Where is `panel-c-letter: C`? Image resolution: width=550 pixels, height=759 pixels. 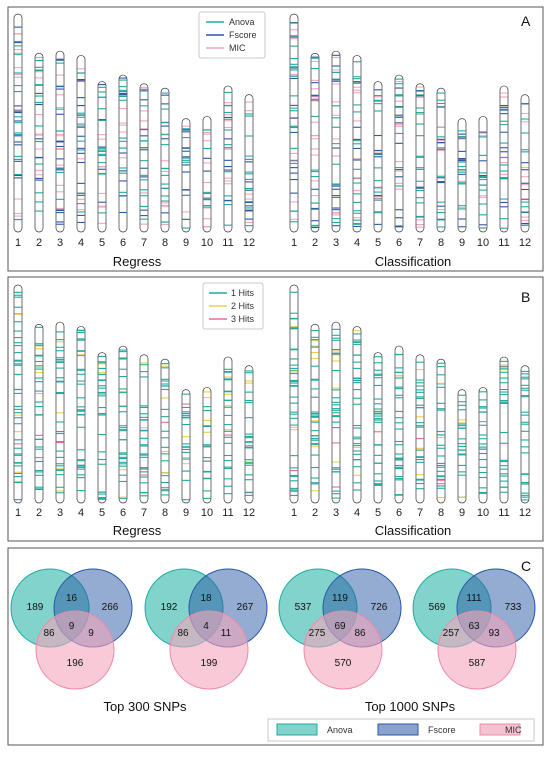 panel-c-letter: C is located at coordinates (526, 566).